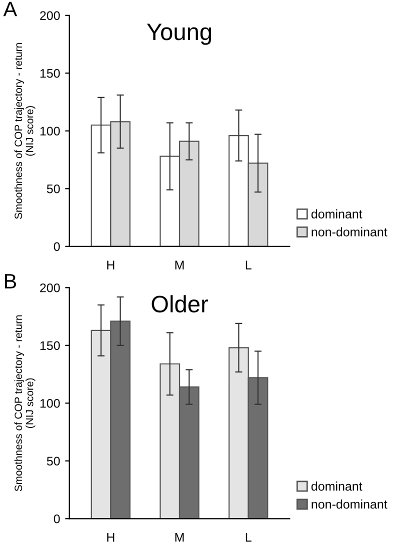  Describe the element at coordinates (10, 9) in the screenshot. I see `text: A` at that location.